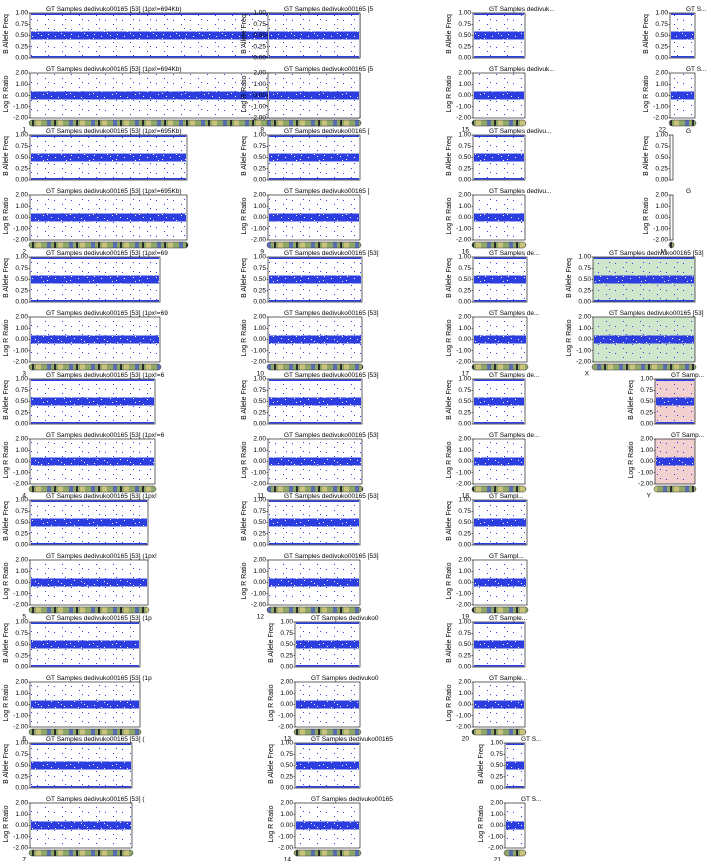 The width and height of the screenshot is (713, 861). Describe the element at coordinates (329, 9) in the screenshot. I see `plot-title: GT Samples dedivuko00165 [5` at that location.